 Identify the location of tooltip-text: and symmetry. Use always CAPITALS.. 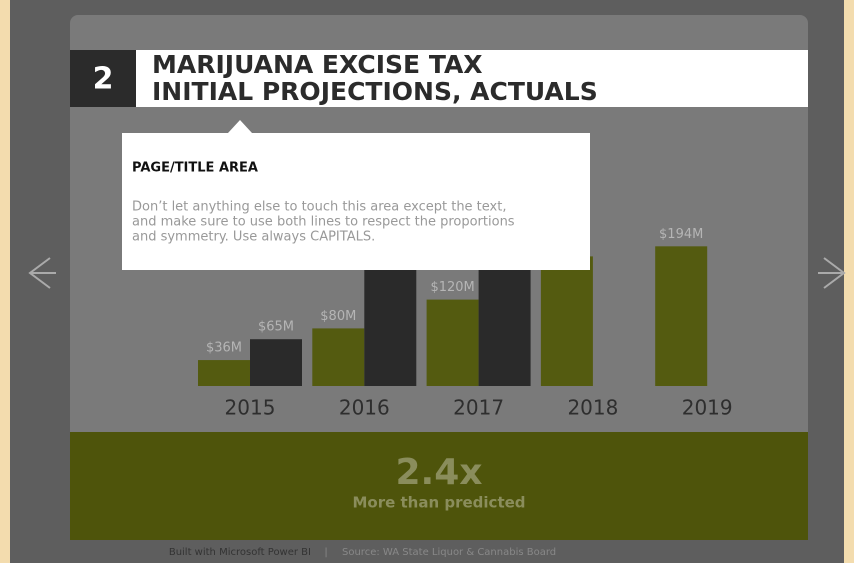
(253, 237).